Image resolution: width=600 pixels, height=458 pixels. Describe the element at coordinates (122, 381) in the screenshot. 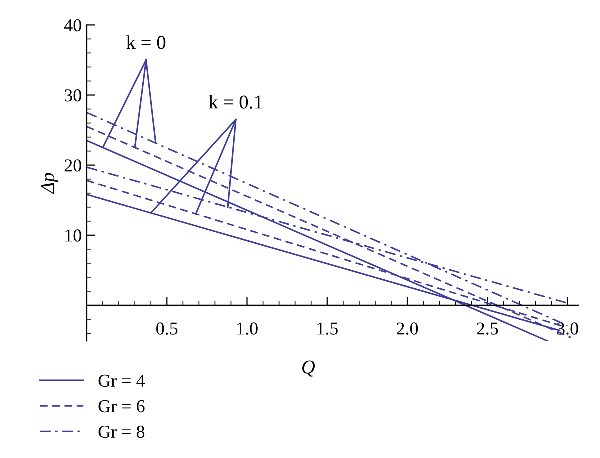

I see `legend-label: Gr = 4` at that location.